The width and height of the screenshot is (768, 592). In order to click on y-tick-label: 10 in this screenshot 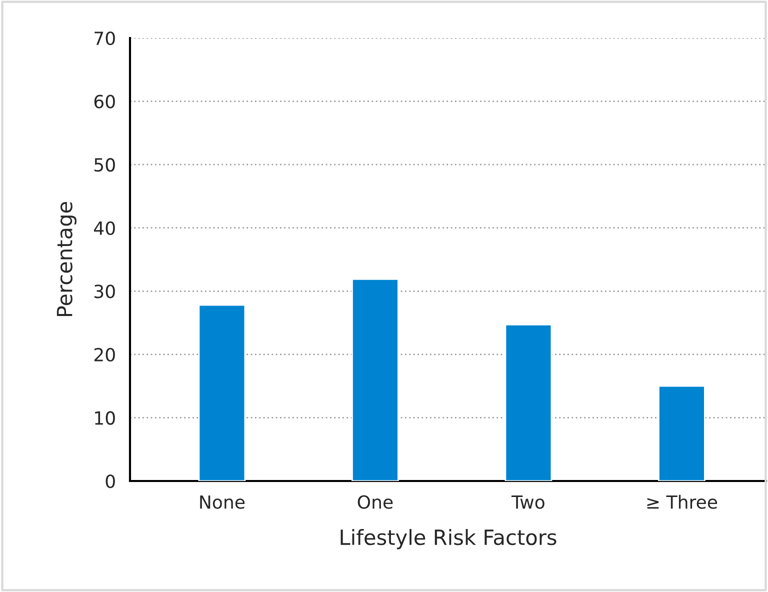, I will do `click(105, 418)`.